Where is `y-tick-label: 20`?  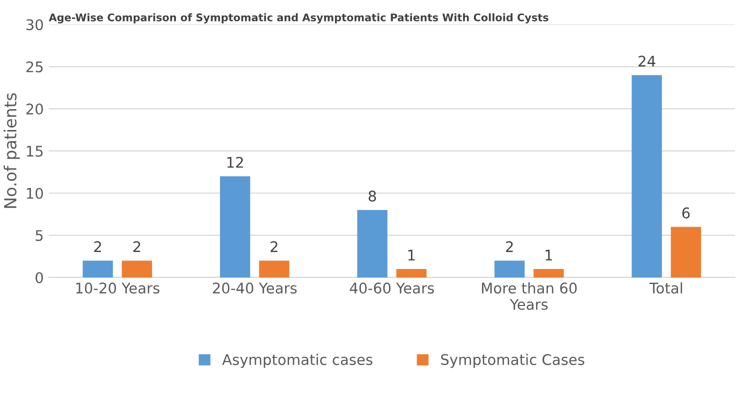
y-tick-label: 20 is located at coordinates (34, 109).